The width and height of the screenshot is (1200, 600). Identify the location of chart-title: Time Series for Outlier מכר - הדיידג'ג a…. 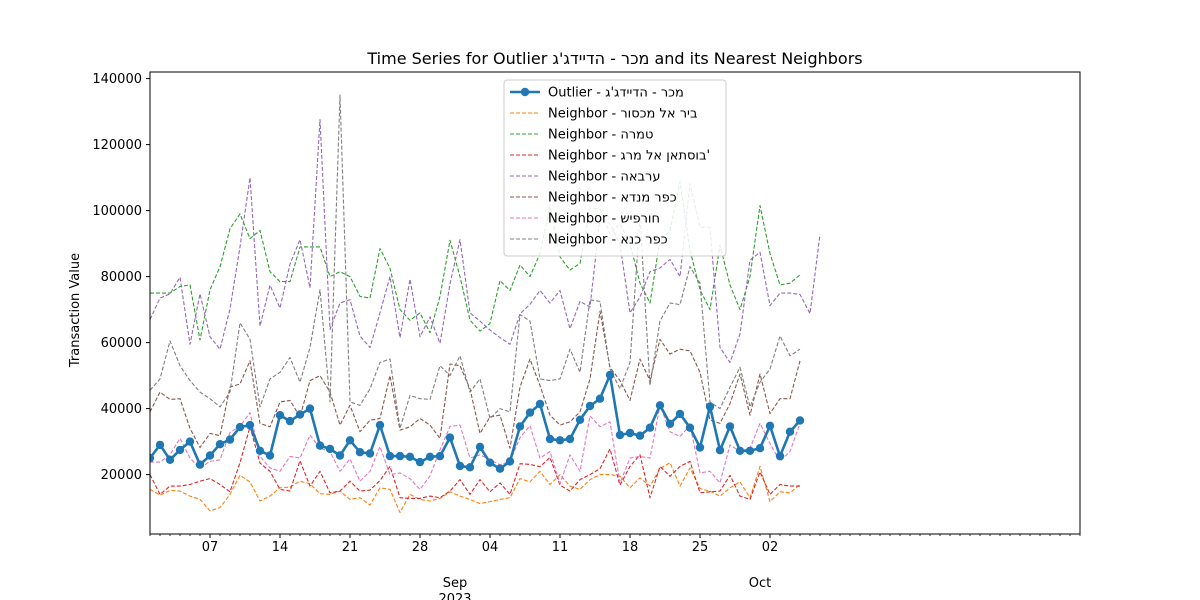
(614, 58).